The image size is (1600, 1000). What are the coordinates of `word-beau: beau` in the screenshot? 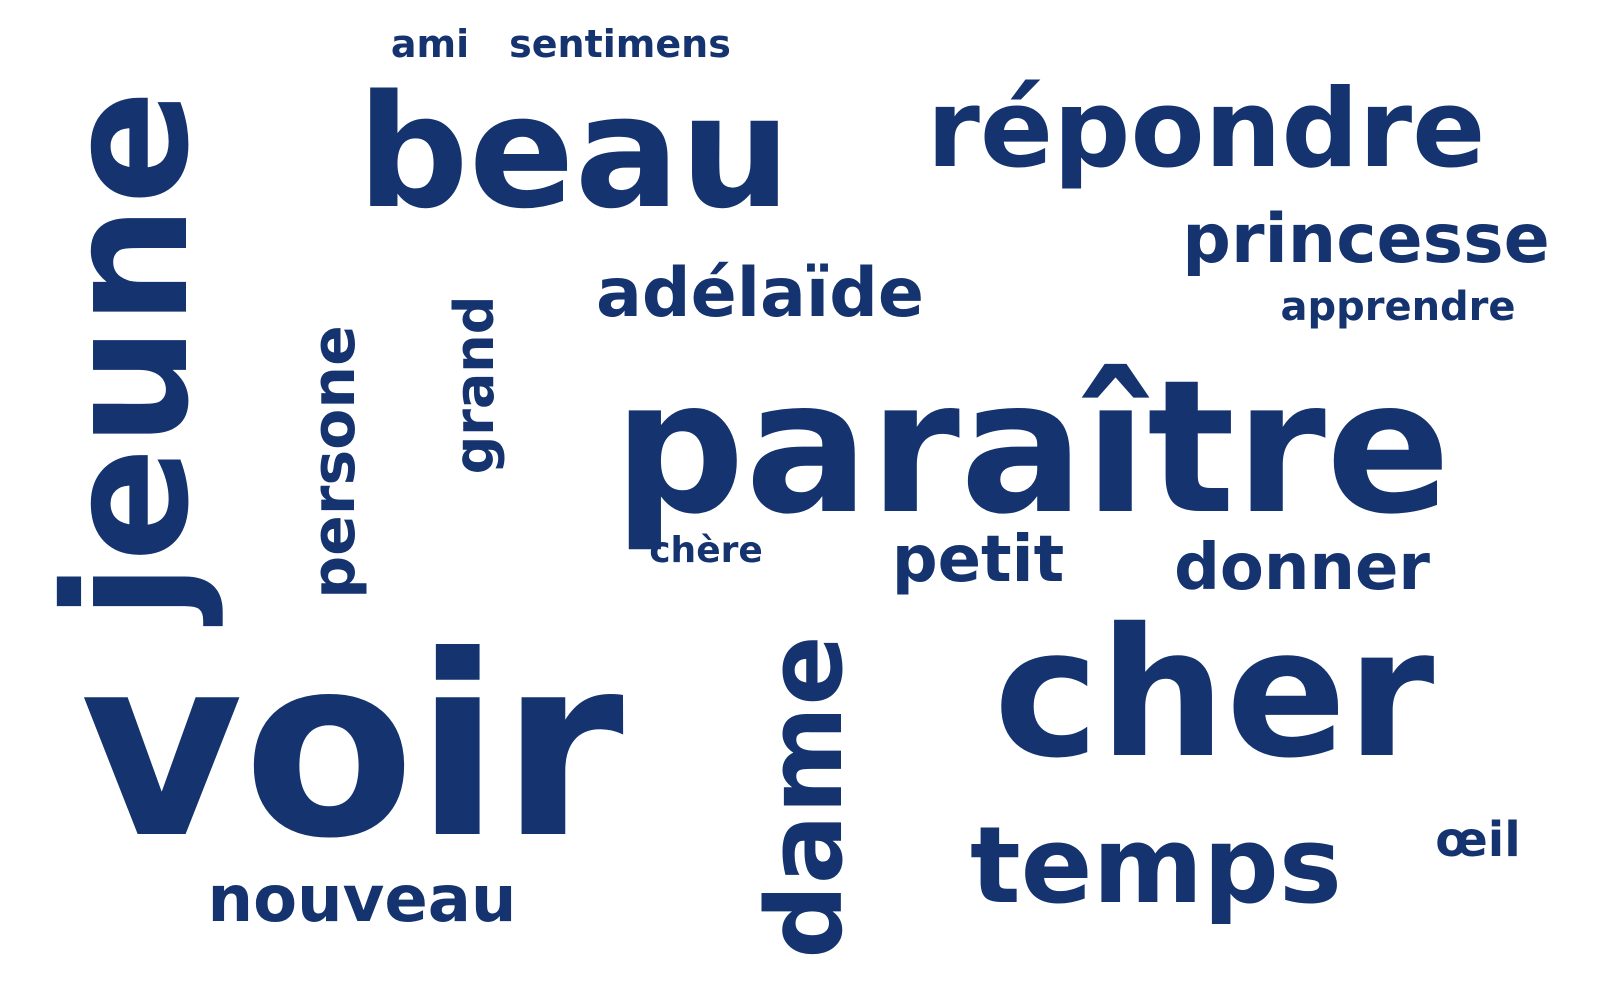 It's located at (574, 152).